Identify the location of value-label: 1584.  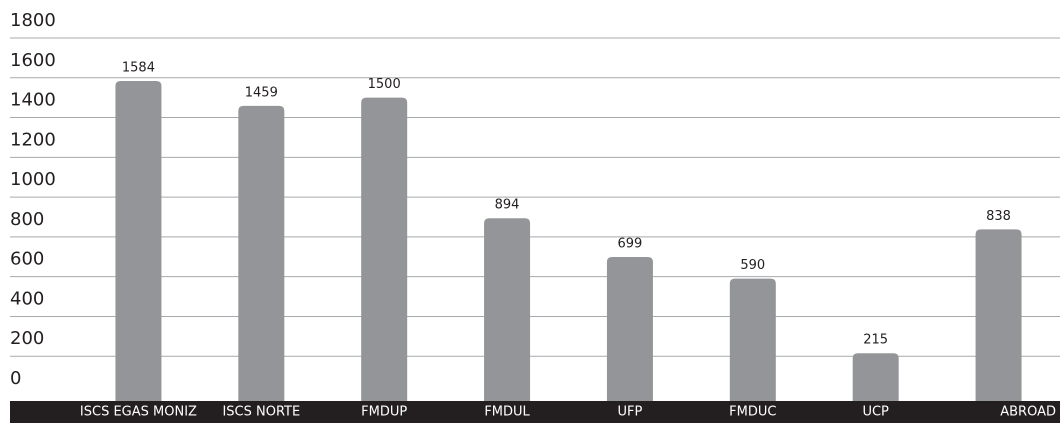
(138, 67).